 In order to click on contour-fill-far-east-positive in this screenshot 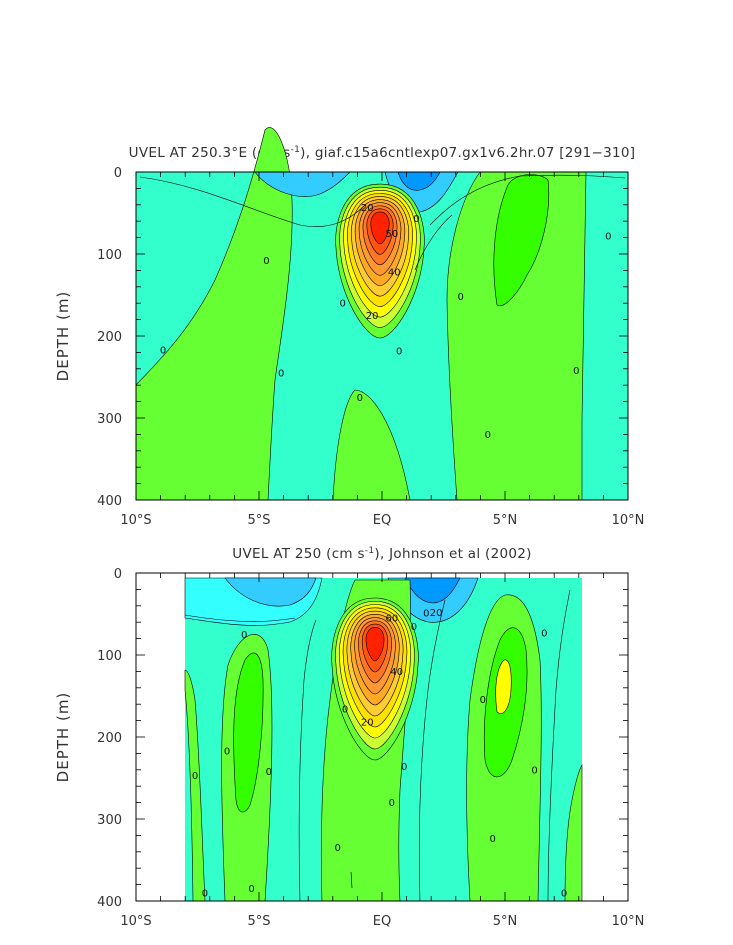, I will do `click(573, 832)`.